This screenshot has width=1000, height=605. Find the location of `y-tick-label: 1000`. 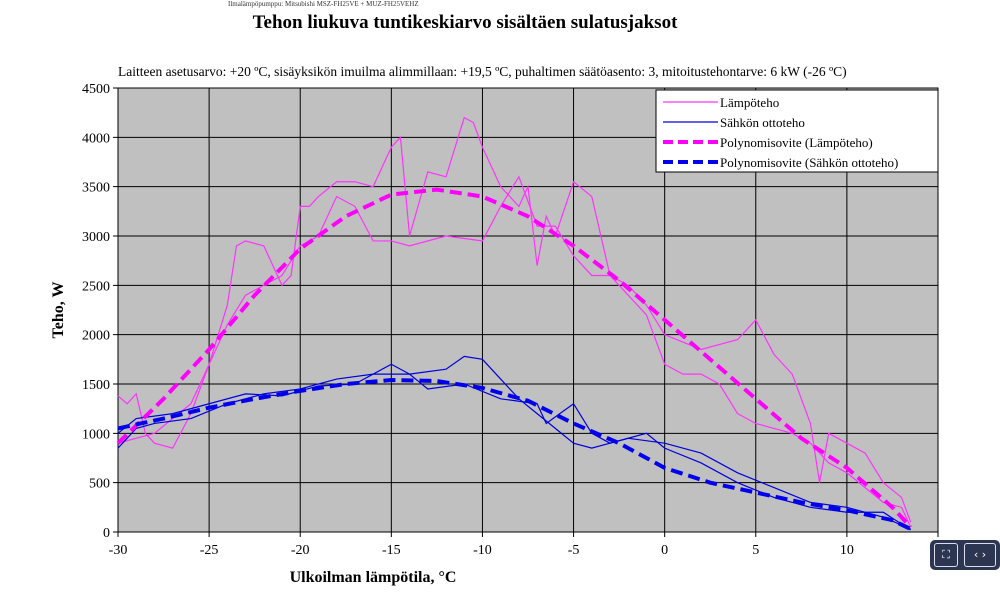

y-tick-label: 1000 is located at coordinates (96, 434).